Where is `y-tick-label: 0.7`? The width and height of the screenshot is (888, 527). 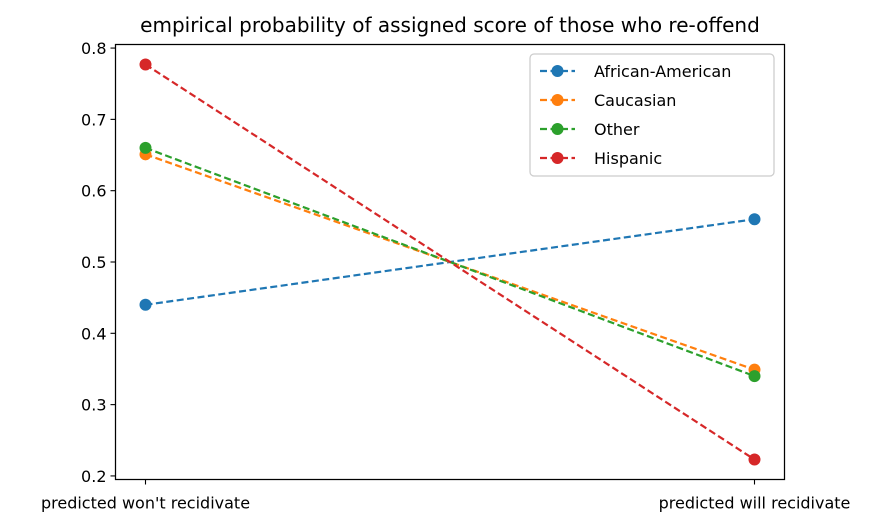
y-tick-label: 0.7 is located at coordinates (93, 119).